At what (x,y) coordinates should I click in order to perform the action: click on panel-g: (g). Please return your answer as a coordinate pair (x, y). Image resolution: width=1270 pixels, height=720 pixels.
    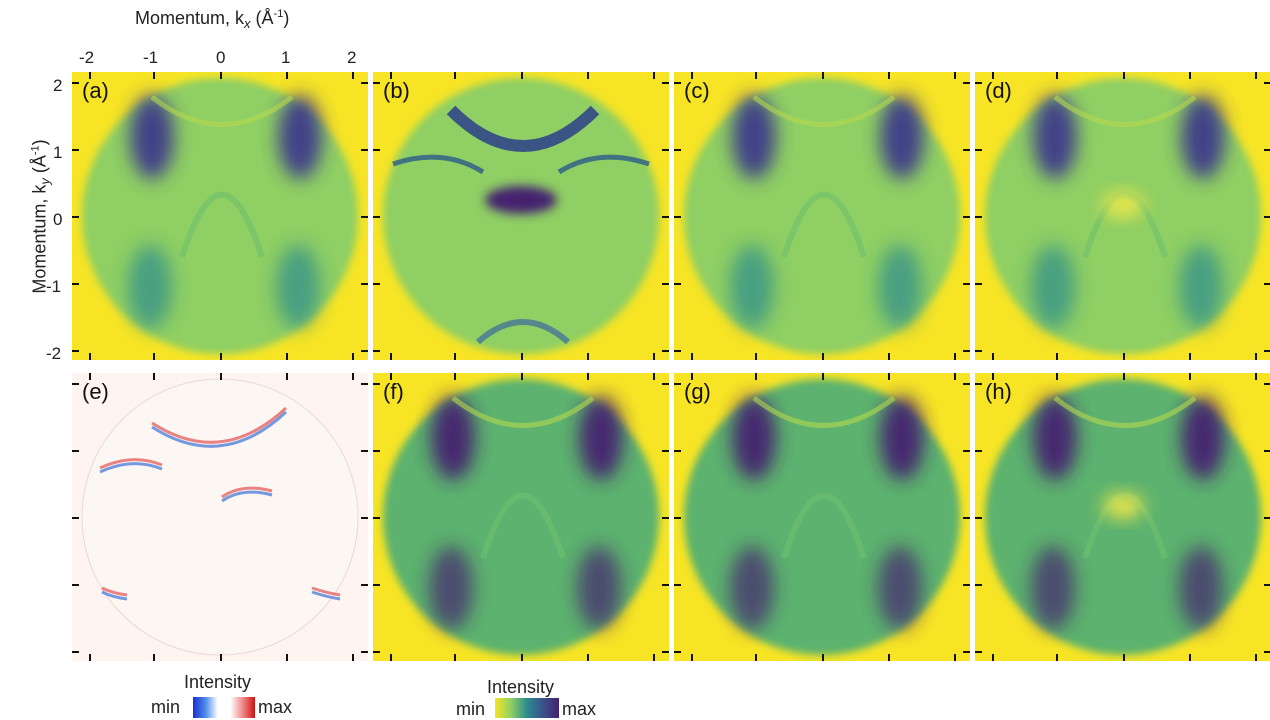
    Looking at the image, I should click on (822, 517).